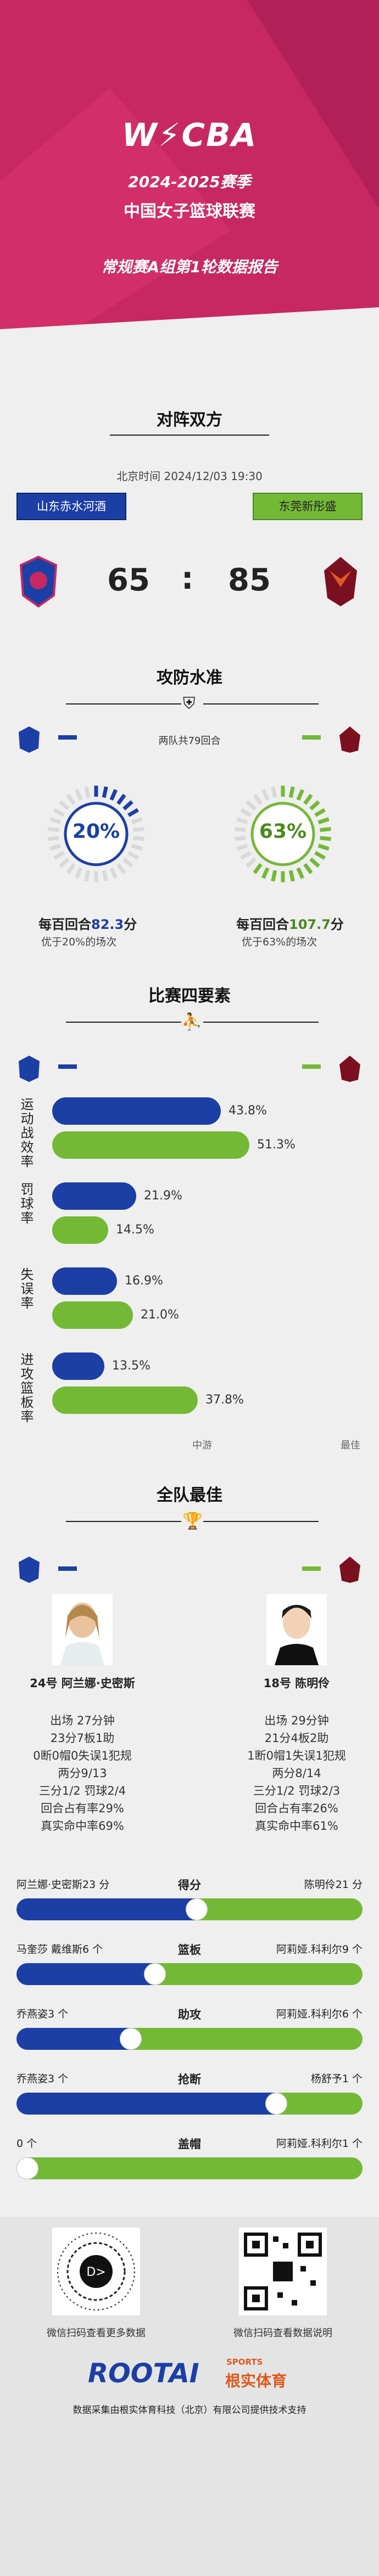 The height and width of the screenshot is (2576, 379). What do you see at coordinates (261, 704) in the screenshot?
I see `title-line-right` at bounding box center [261, 704].